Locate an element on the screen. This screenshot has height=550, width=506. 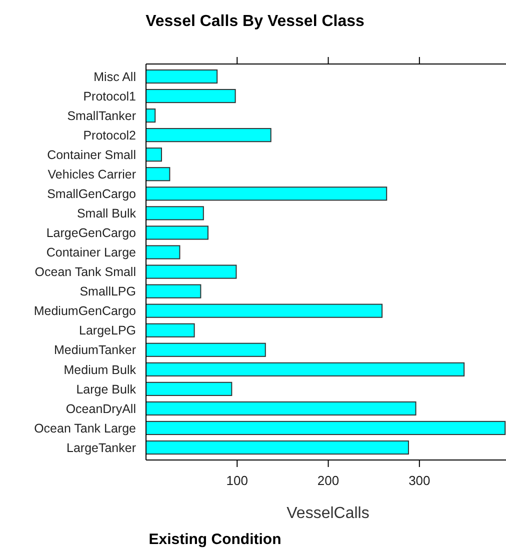
y-tick-label: Container Large is located at coordinates (91, 253).